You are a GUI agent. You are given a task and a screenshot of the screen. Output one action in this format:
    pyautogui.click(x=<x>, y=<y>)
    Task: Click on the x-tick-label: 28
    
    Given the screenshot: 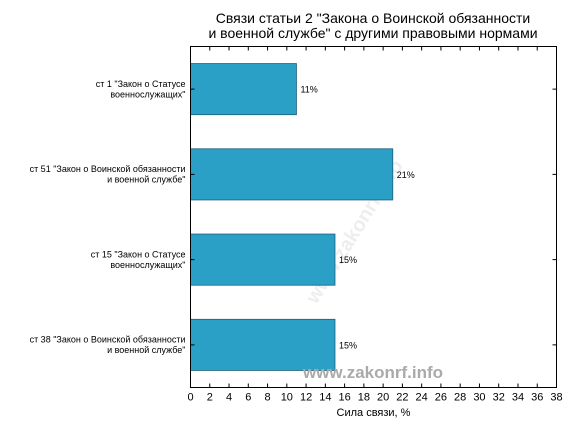 What is the action you would take?
    pyautogui.click(x=460, y=398)
    